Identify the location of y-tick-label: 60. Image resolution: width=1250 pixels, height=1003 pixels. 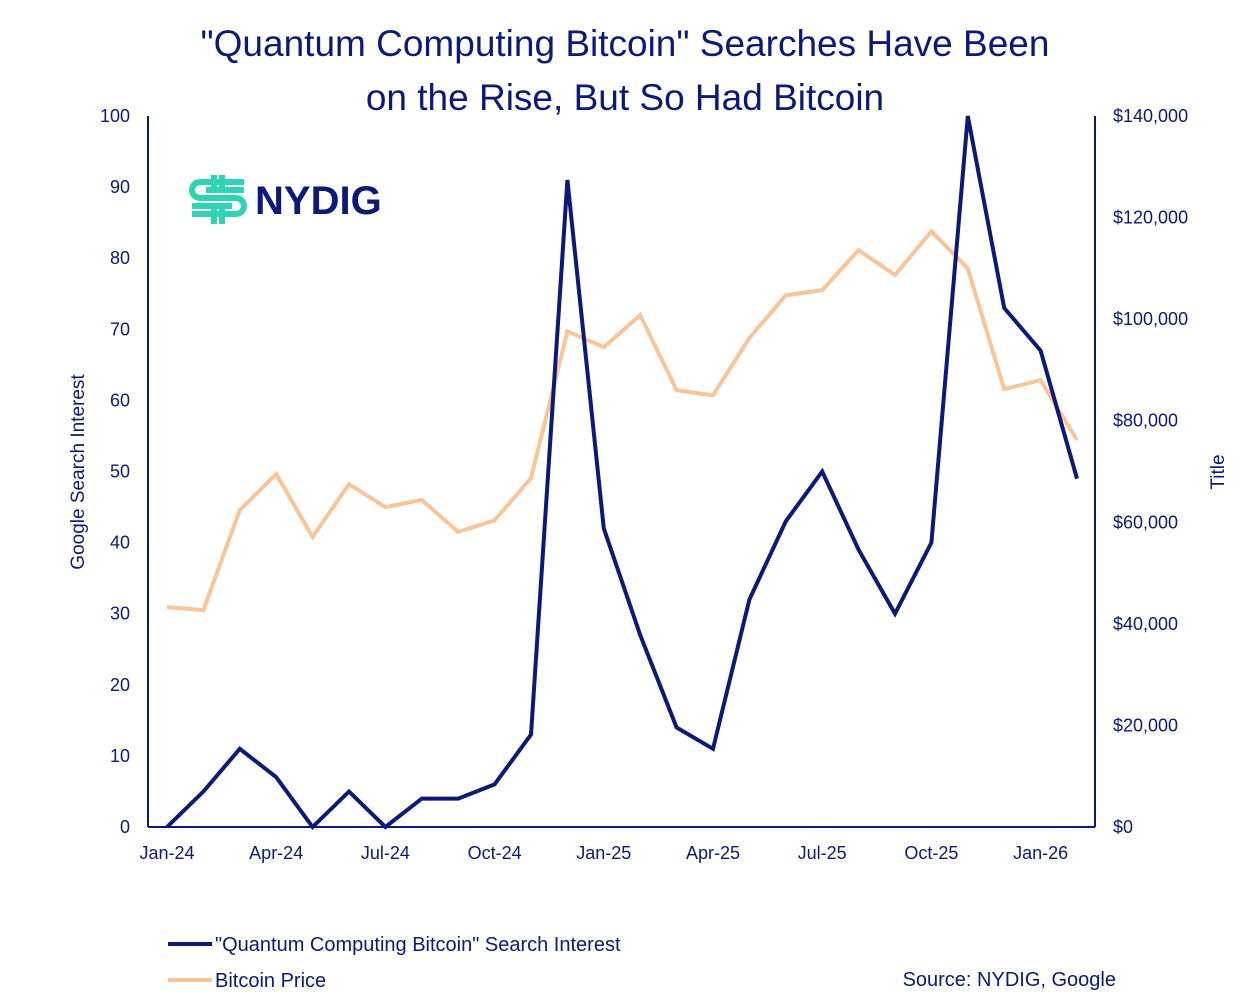
(120, 400).